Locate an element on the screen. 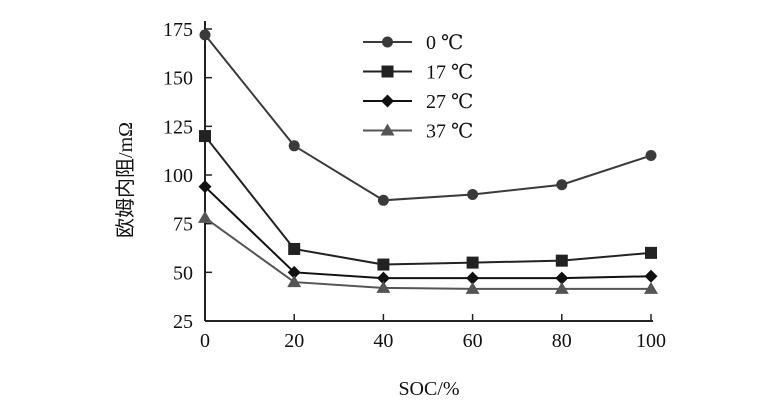  x-tick-labels: 0 20 40 60 80 100 is located at coordinates (433, 341).